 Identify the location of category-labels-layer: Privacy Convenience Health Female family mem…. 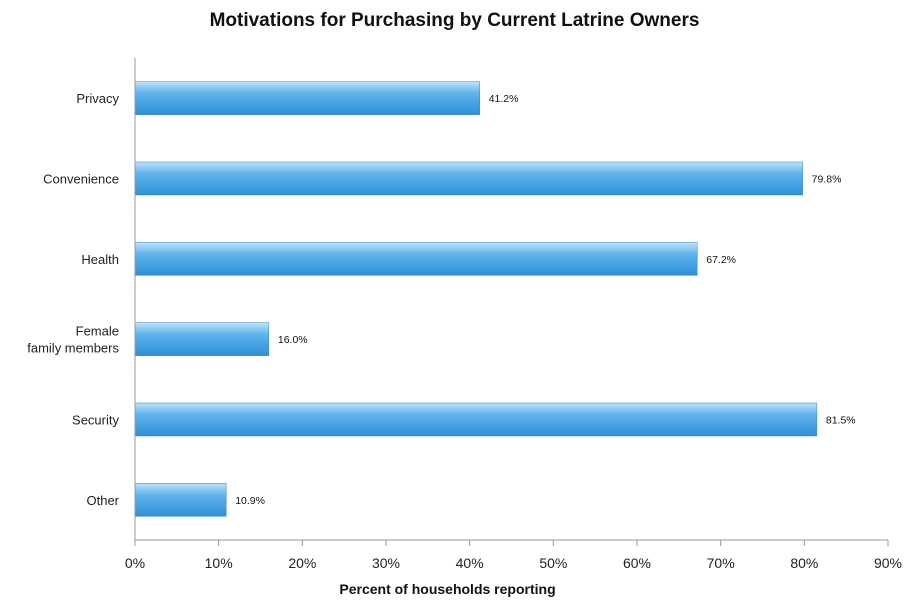
(73, 299).